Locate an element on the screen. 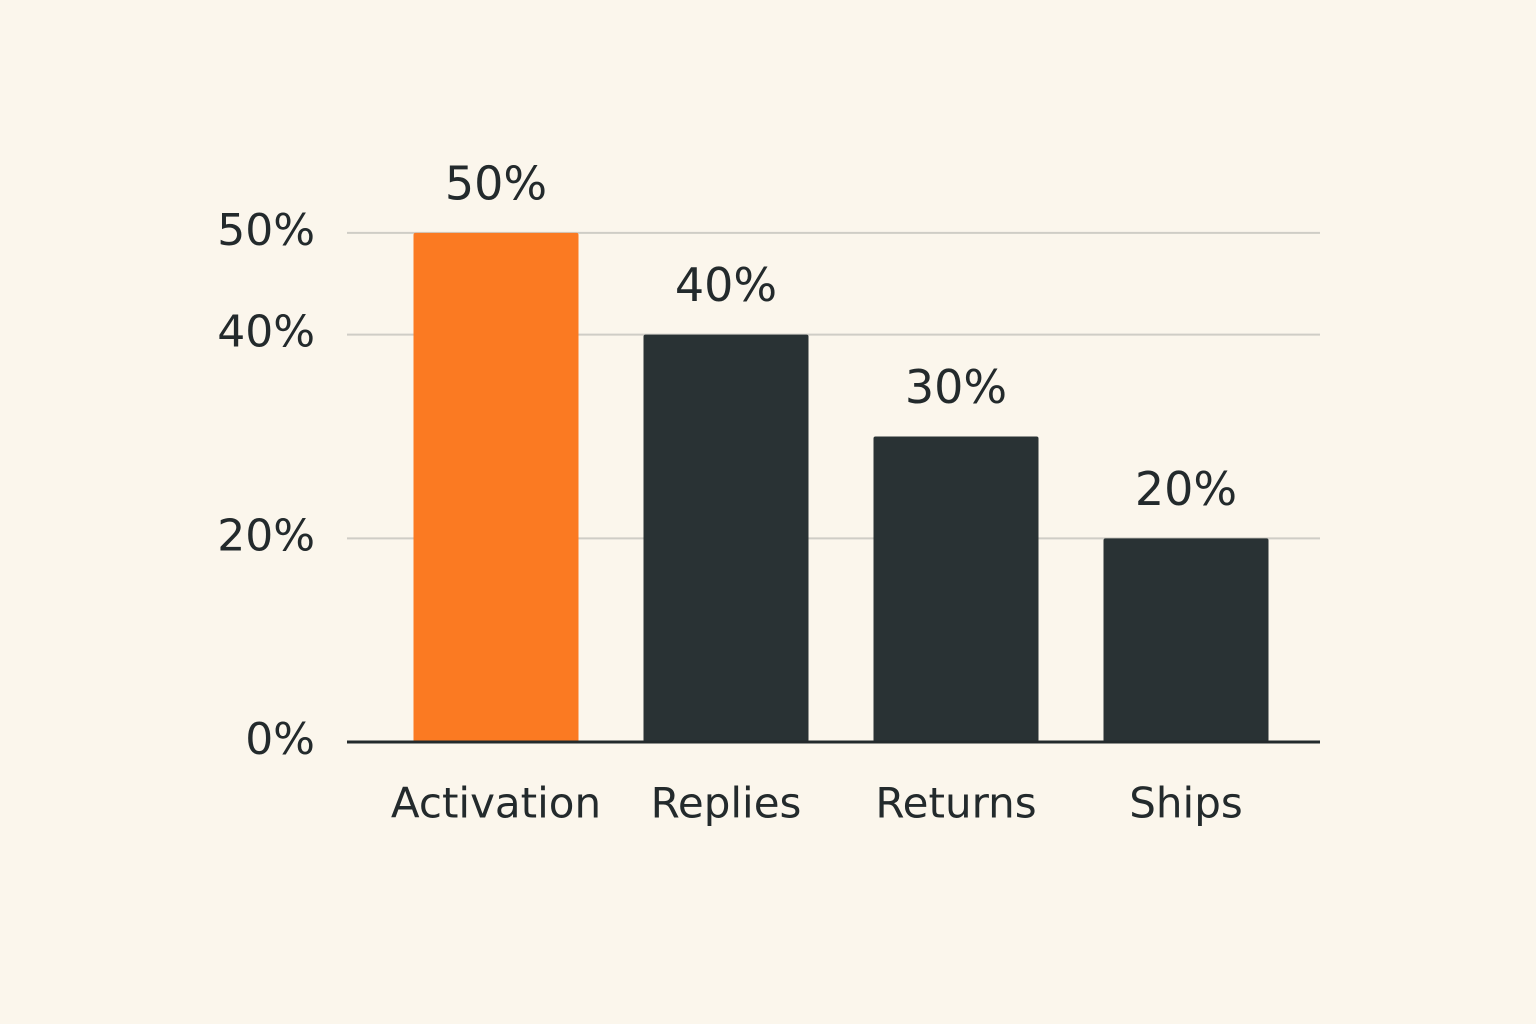 Image resolution: width=1536 pixels, height=1024 pixels. value-label: 20% is located at coordinates (1186, 489).